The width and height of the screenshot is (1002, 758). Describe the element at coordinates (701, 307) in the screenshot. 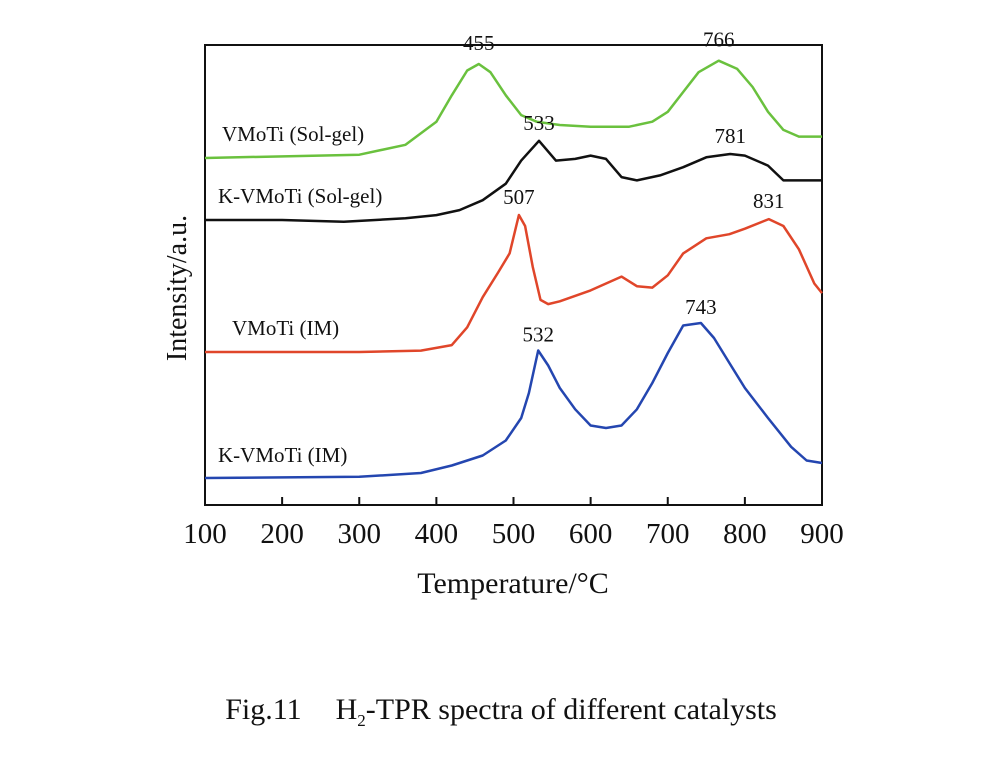

I see `peak-label: 743` at that location.